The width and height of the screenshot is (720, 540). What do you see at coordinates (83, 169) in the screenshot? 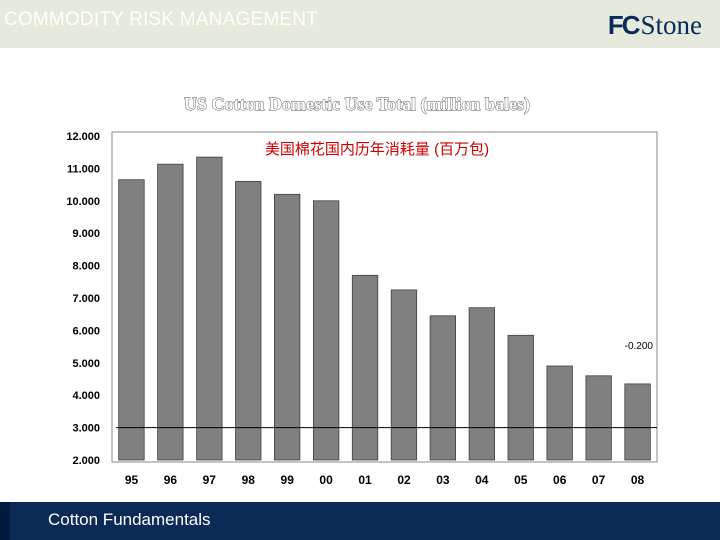
I see `y-tick-label: 11.000` at bounding box center [83, 169].